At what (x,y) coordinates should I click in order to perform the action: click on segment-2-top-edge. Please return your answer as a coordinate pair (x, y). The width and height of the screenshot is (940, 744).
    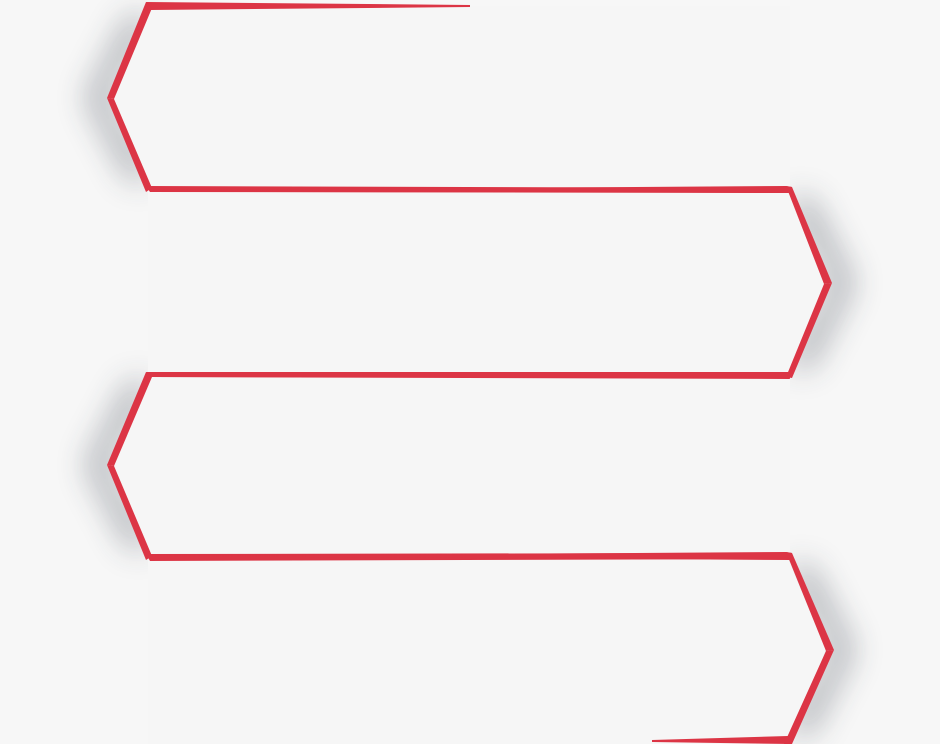
    Looking at the image, I should click on (470, 189).